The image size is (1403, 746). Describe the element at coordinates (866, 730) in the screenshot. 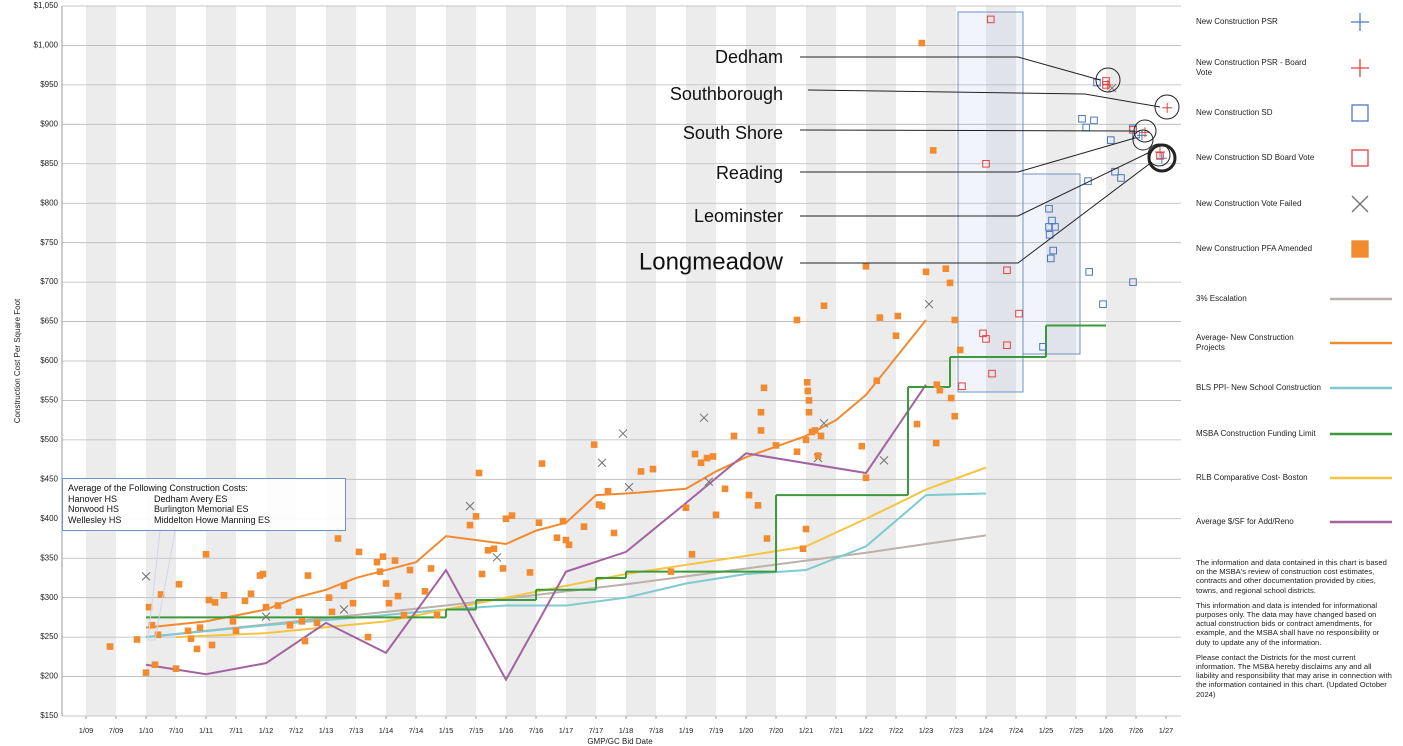

I see `x-tick-label: 1/22` at that location.